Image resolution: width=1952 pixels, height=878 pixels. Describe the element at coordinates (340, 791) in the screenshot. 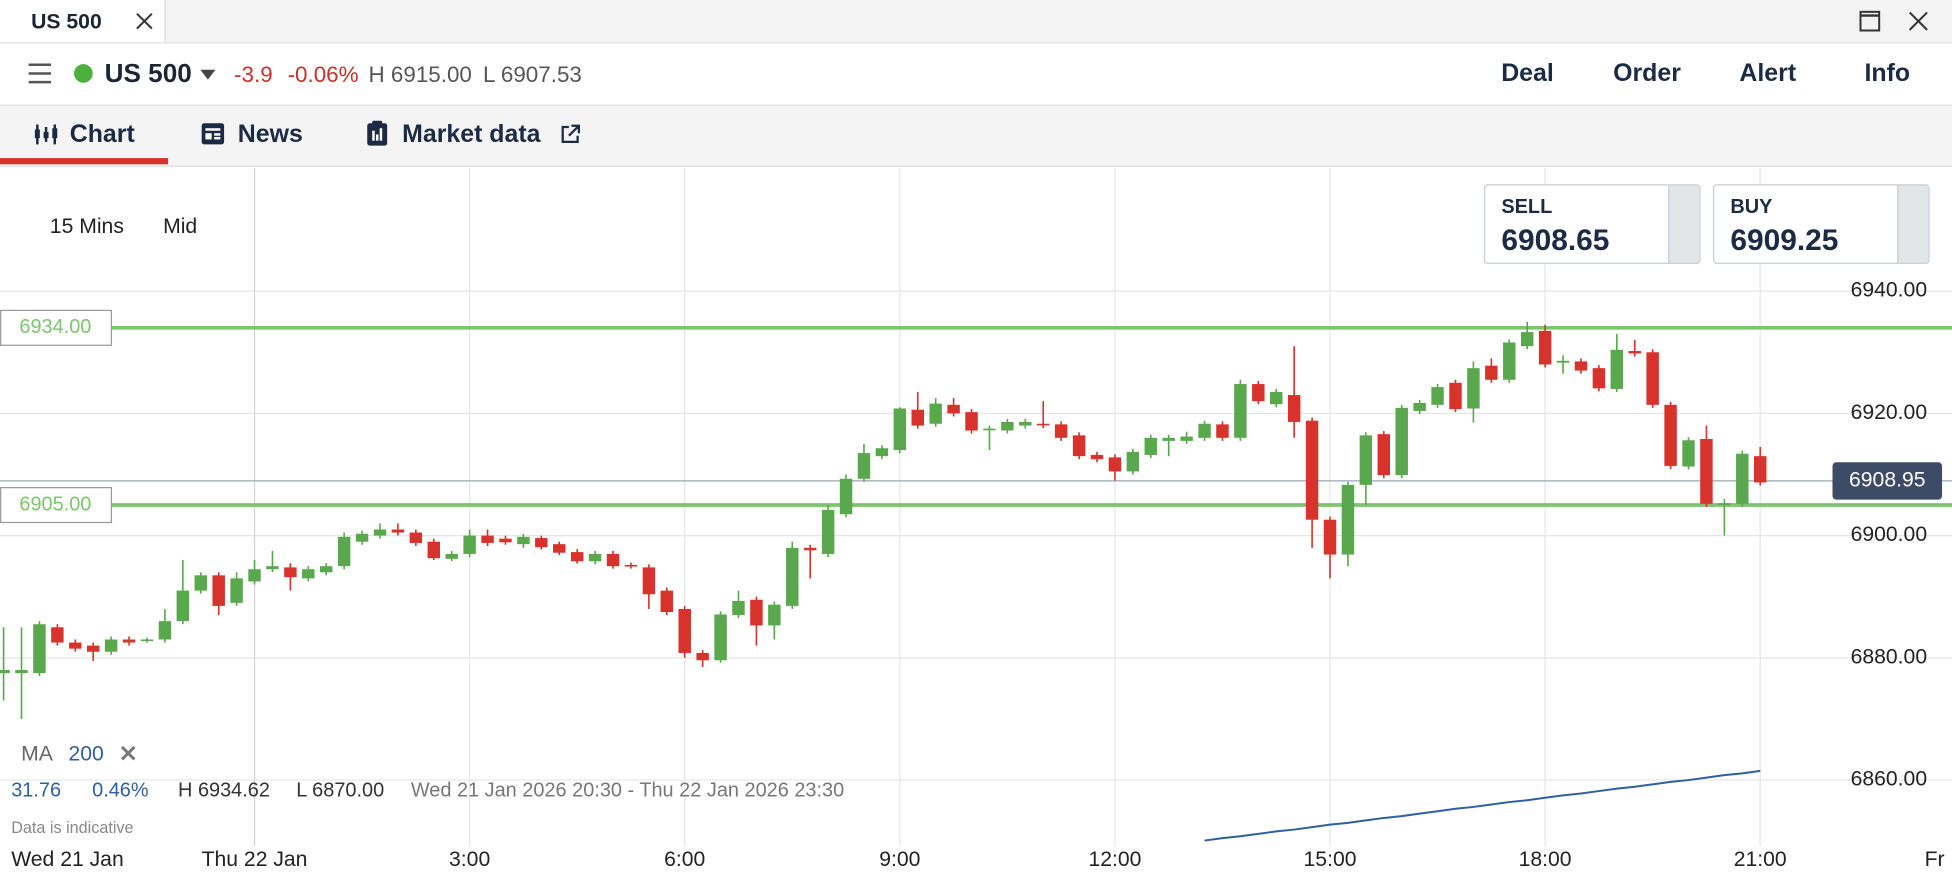

I see `period-low: L 6870.00` at that location.